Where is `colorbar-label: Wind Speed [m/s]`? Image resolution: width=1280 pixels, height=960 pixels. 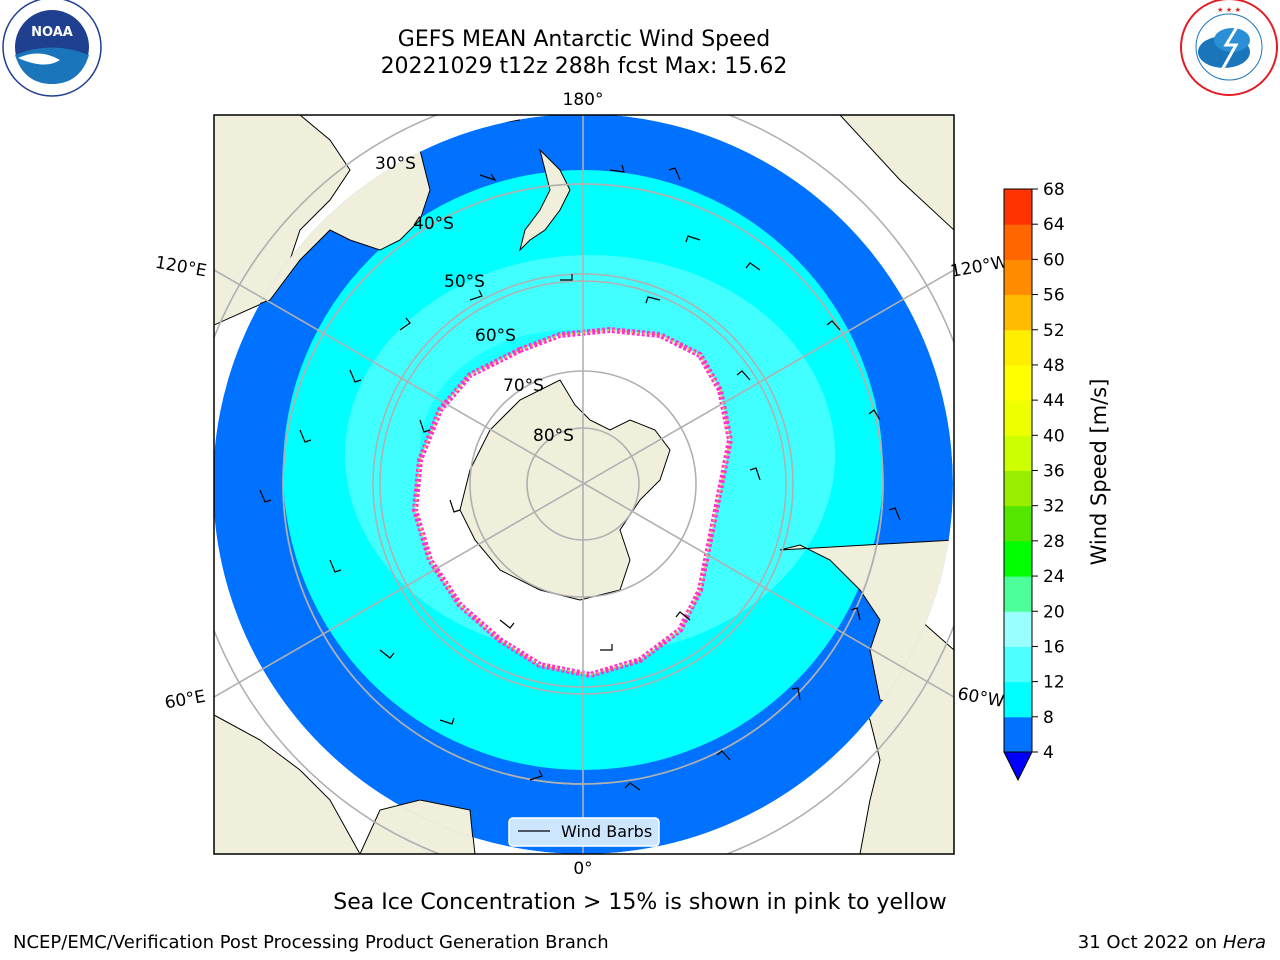 colorbar-label: Wind Speed [m/s] is located at coordinates (1099, 472).